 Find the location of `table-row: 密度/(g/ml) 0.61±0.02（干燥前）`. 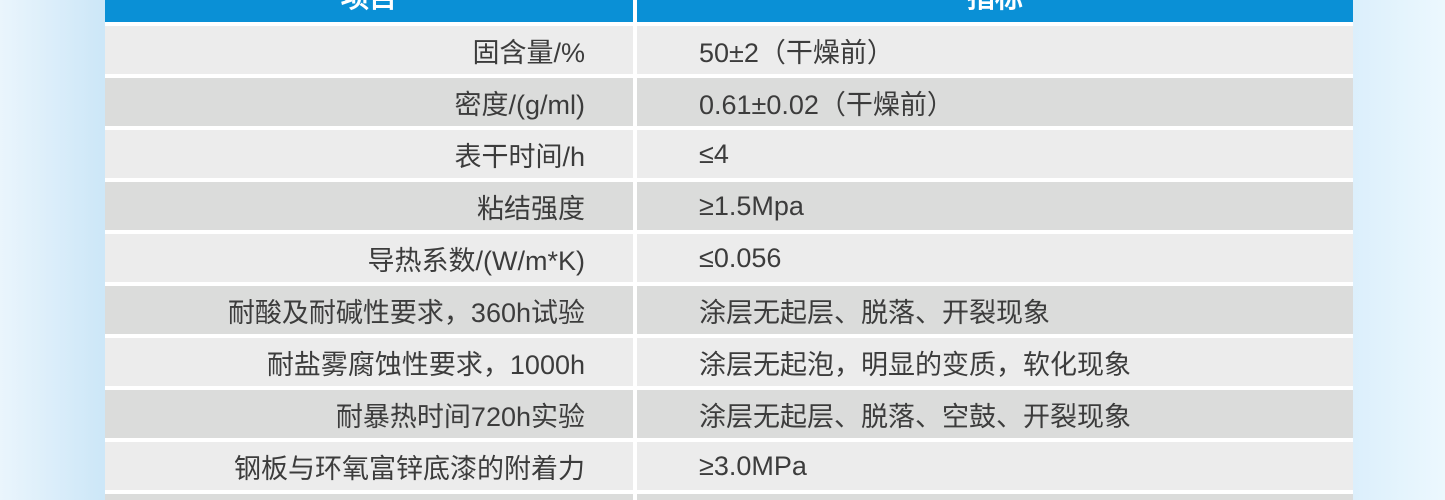

table-row: 密度/(g/ml) 0.61±0.02（干燥前） is located at coordinates (729, 102).